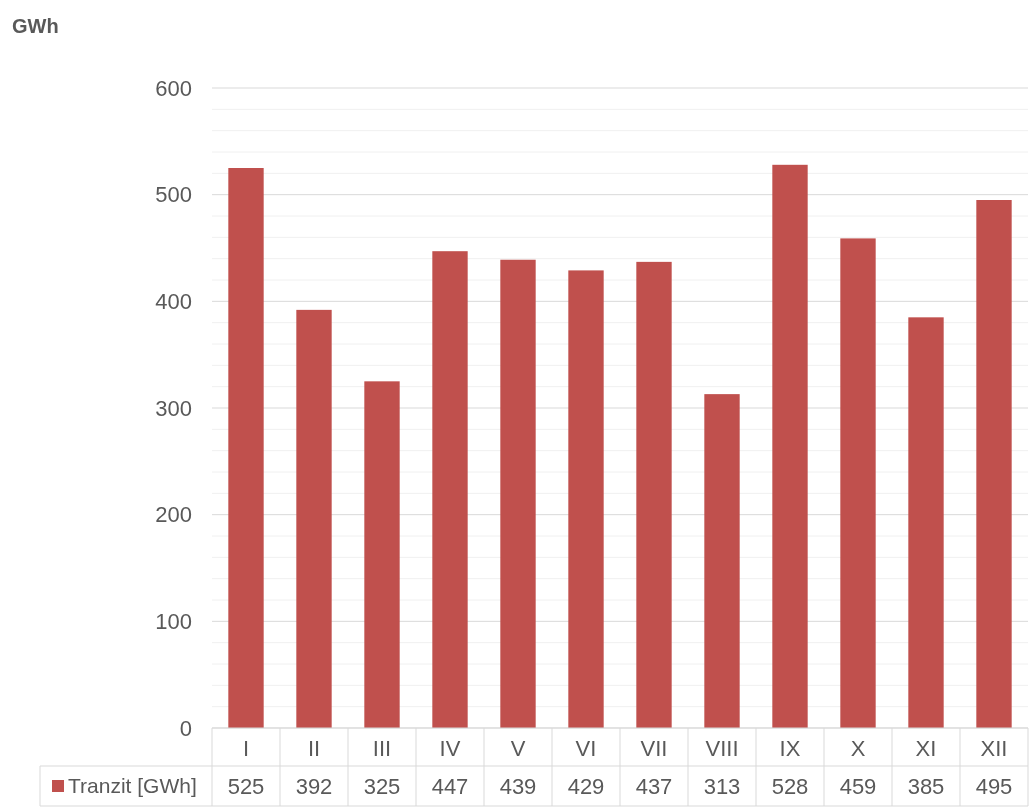 The height and width of the screenshot is (810, 1030). I want to click on x-tick-label: XII, so click(994, 748).